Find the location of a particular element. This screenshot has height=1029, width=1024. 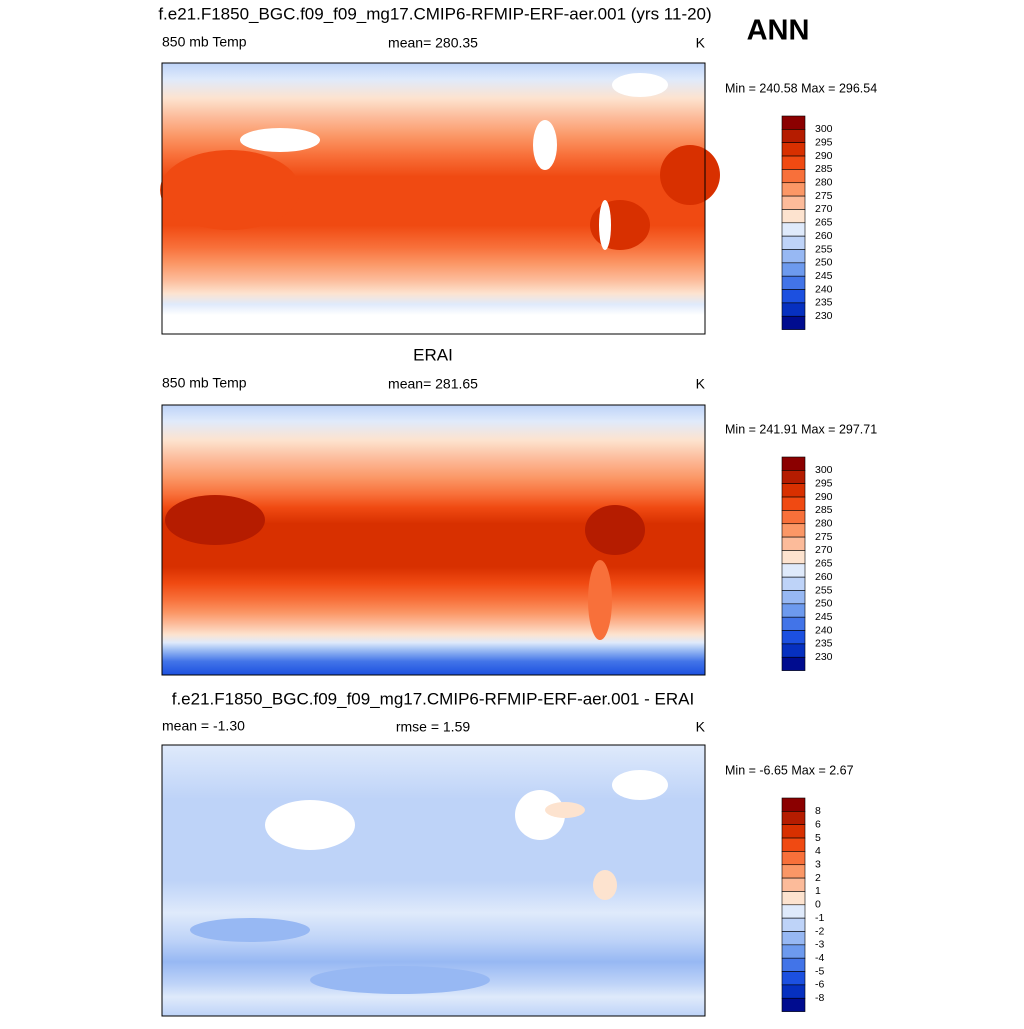

colorbar-label: -8 is located at coordinates (819, 998).